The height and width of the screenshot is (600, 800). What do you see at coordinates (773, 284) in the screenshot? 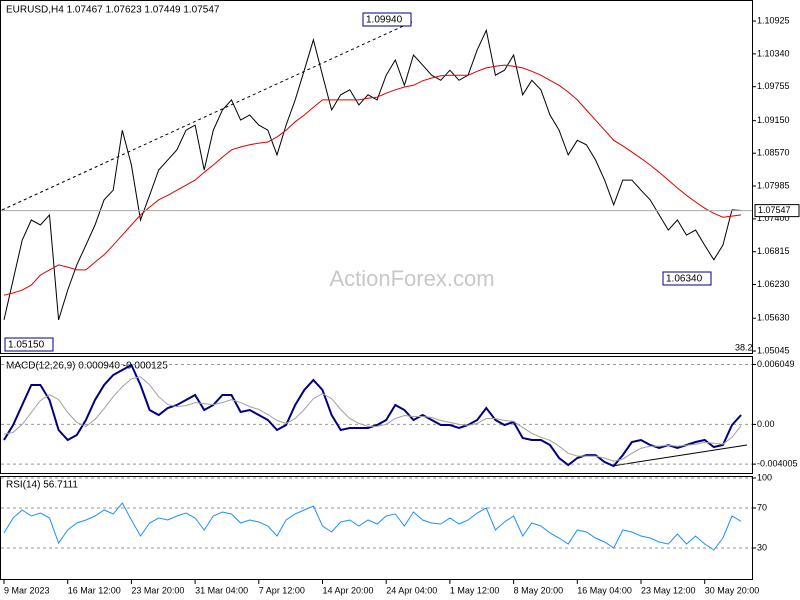
I see `y-tick-label: 1.06230` at bounding box center [773, 284].